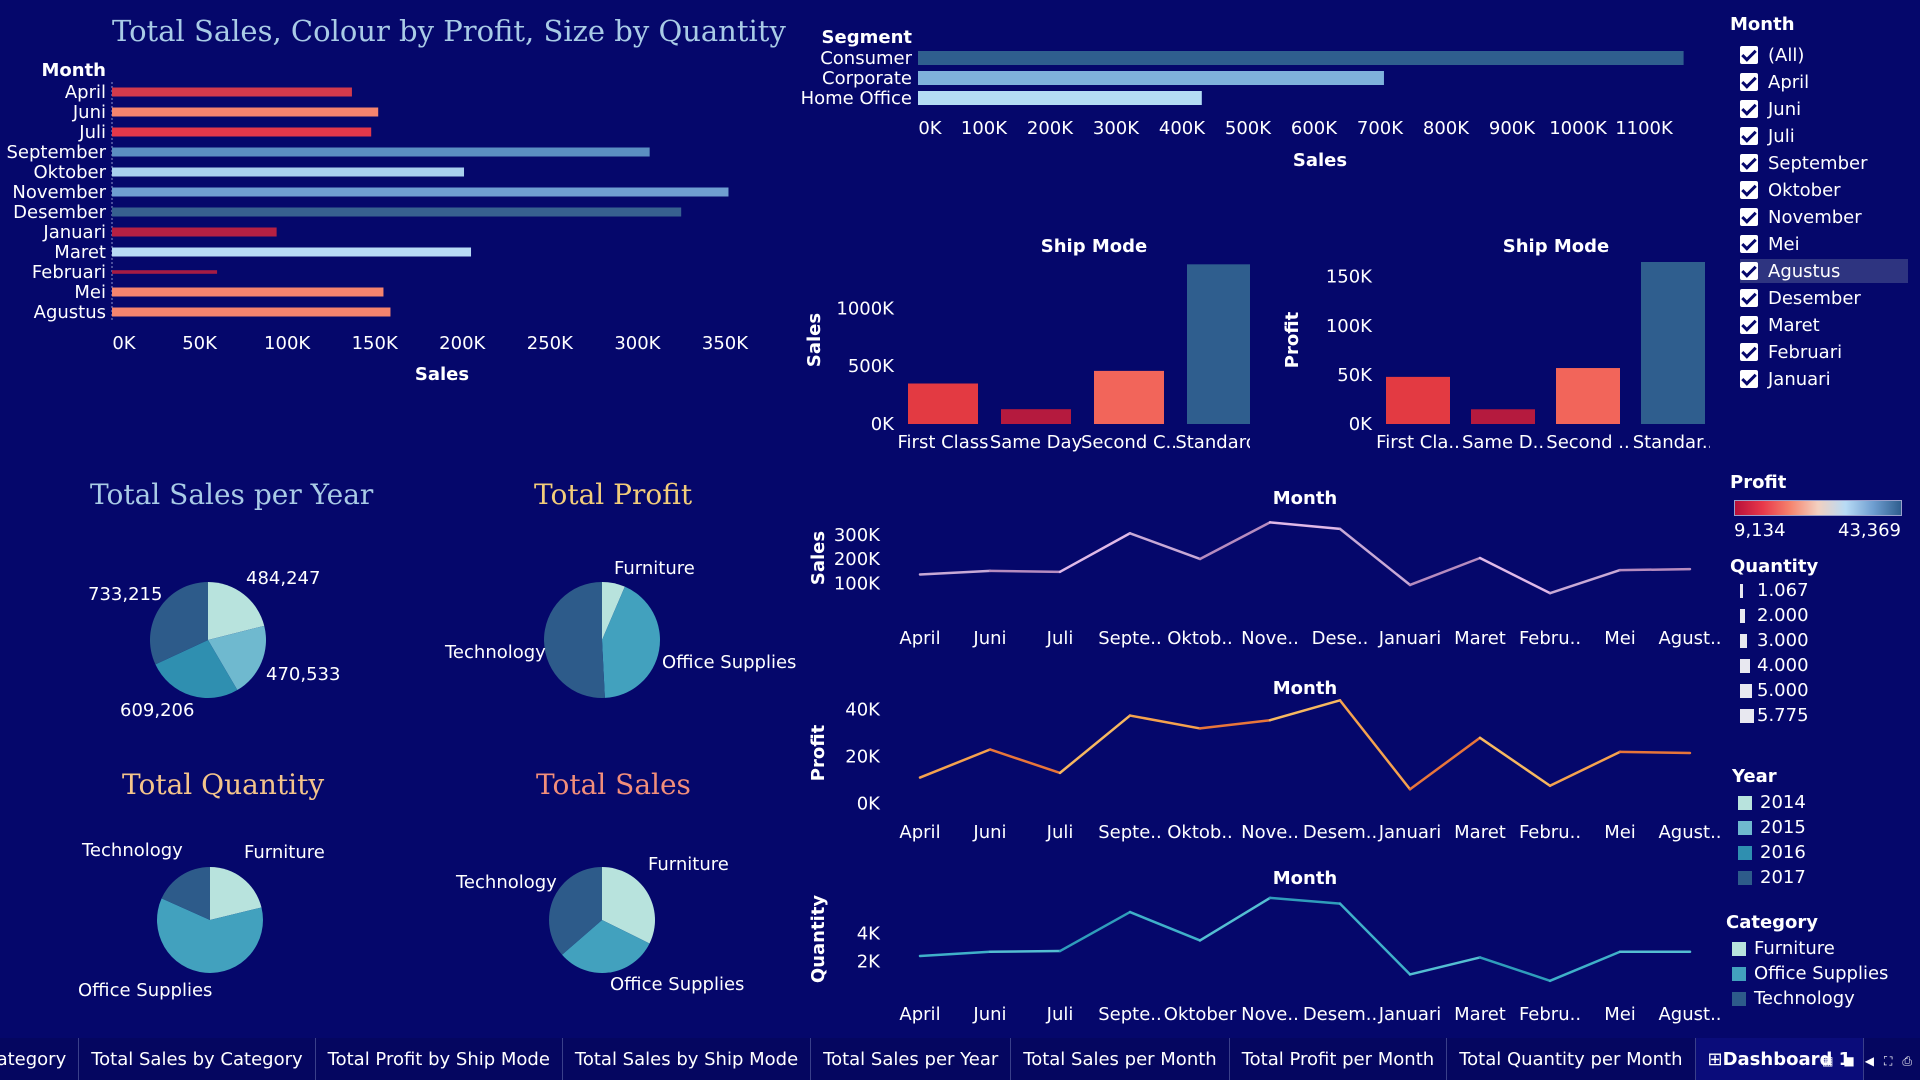  I want to click on quantity-line-x-label: Maret, so click(1480, 1014).